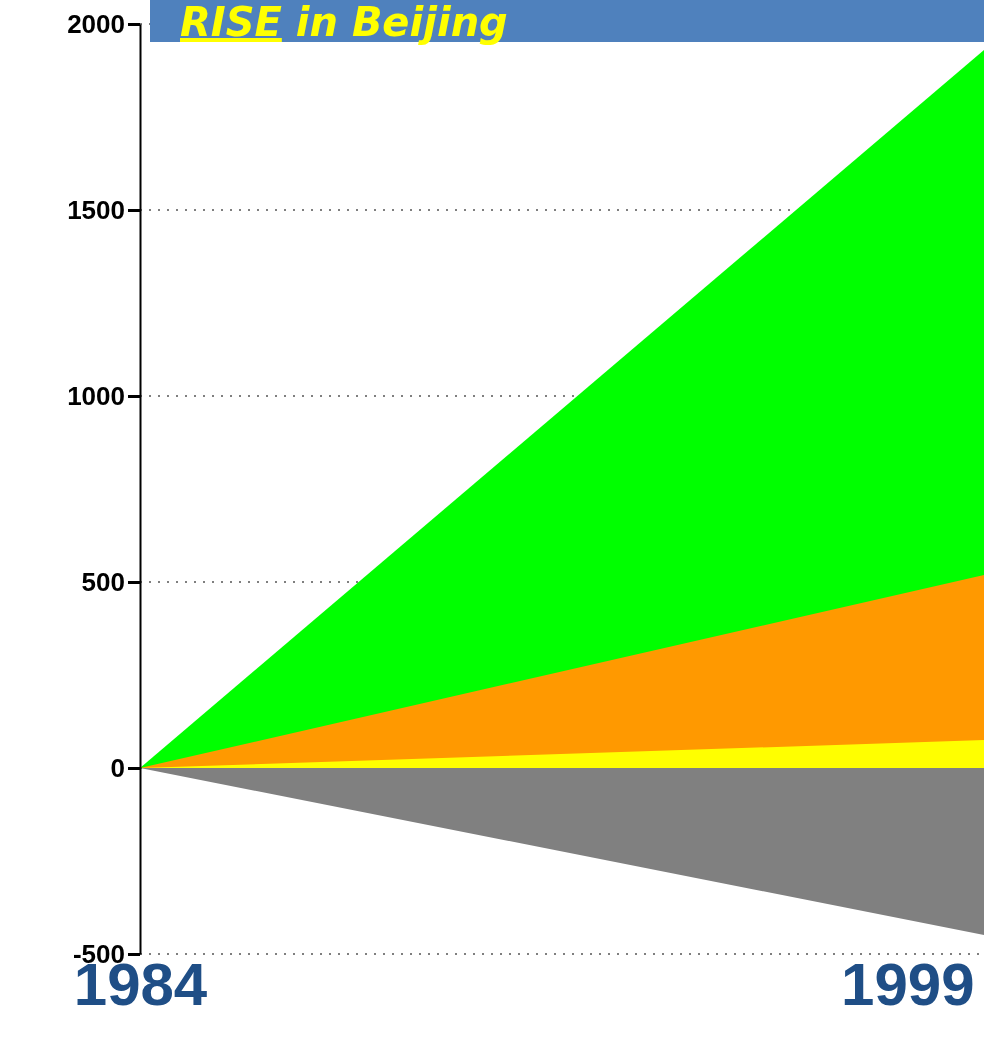 This screenshot has height=1052, width=984. Describe the element at coordinates (908, 984) in the screenshot. I see `x-tick-label: 1999` at that location.